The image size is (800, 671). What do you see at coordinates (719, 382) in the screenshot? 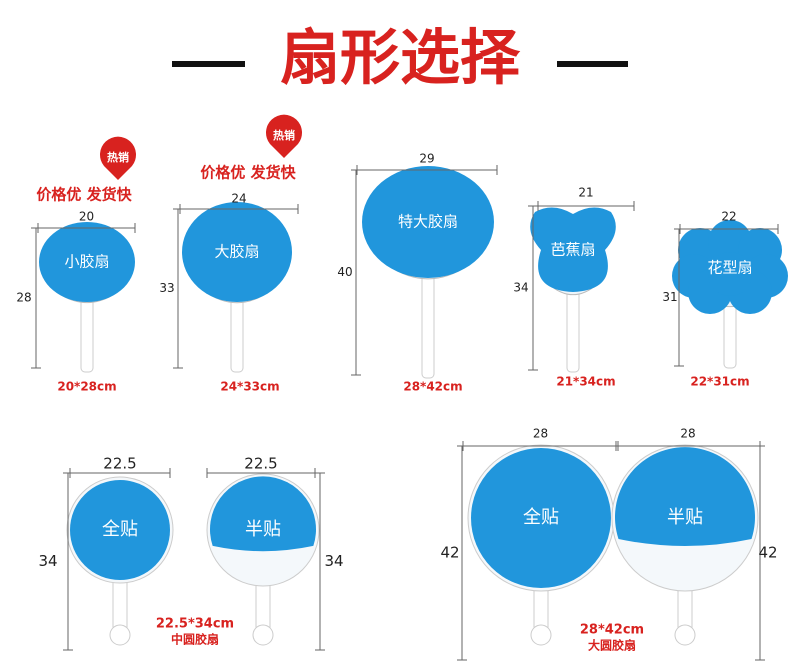
I see `size-label: 22*31cm` at bounding box center [719, 382].